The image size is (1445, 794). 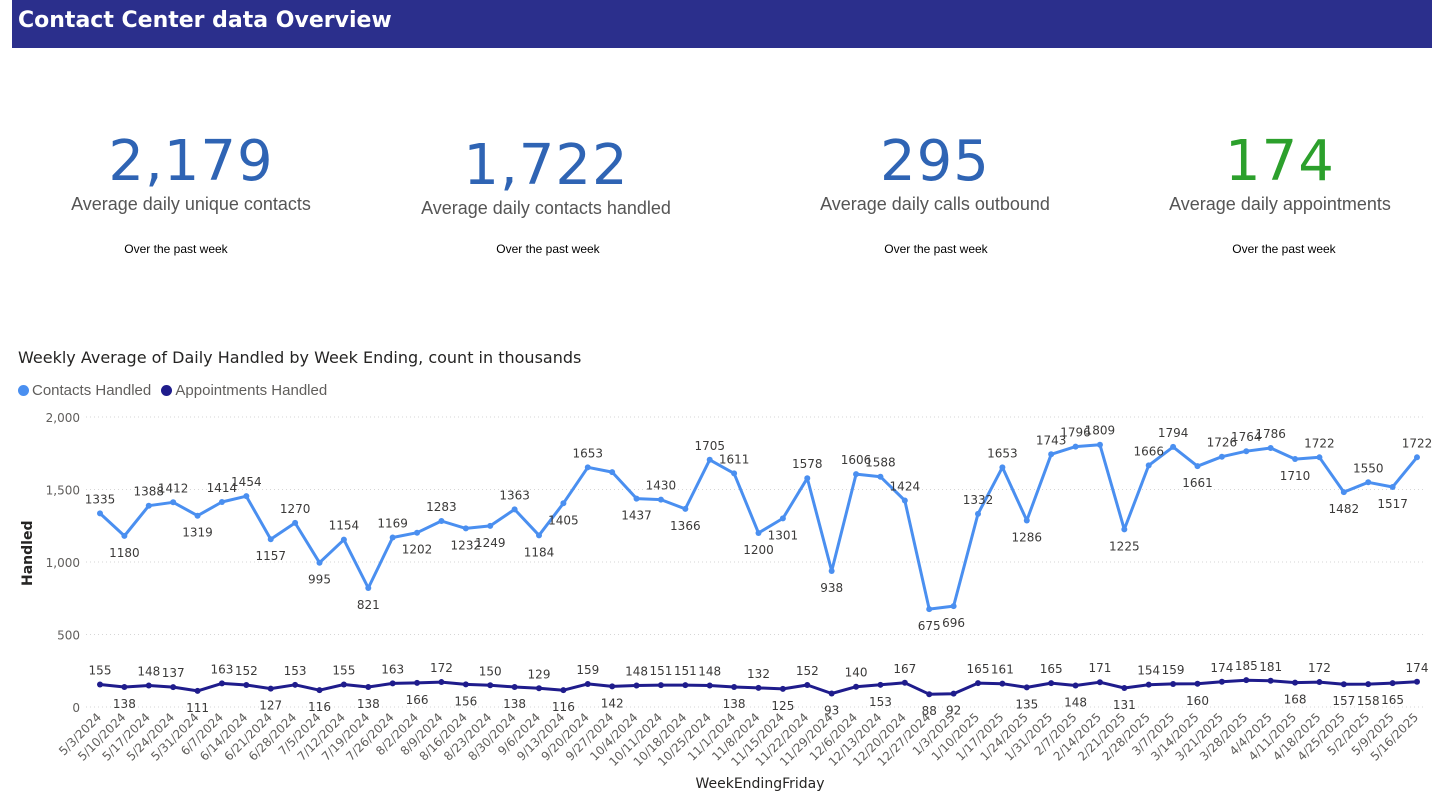 I want to click on data-label: 1588, so click(x=880, y=463).